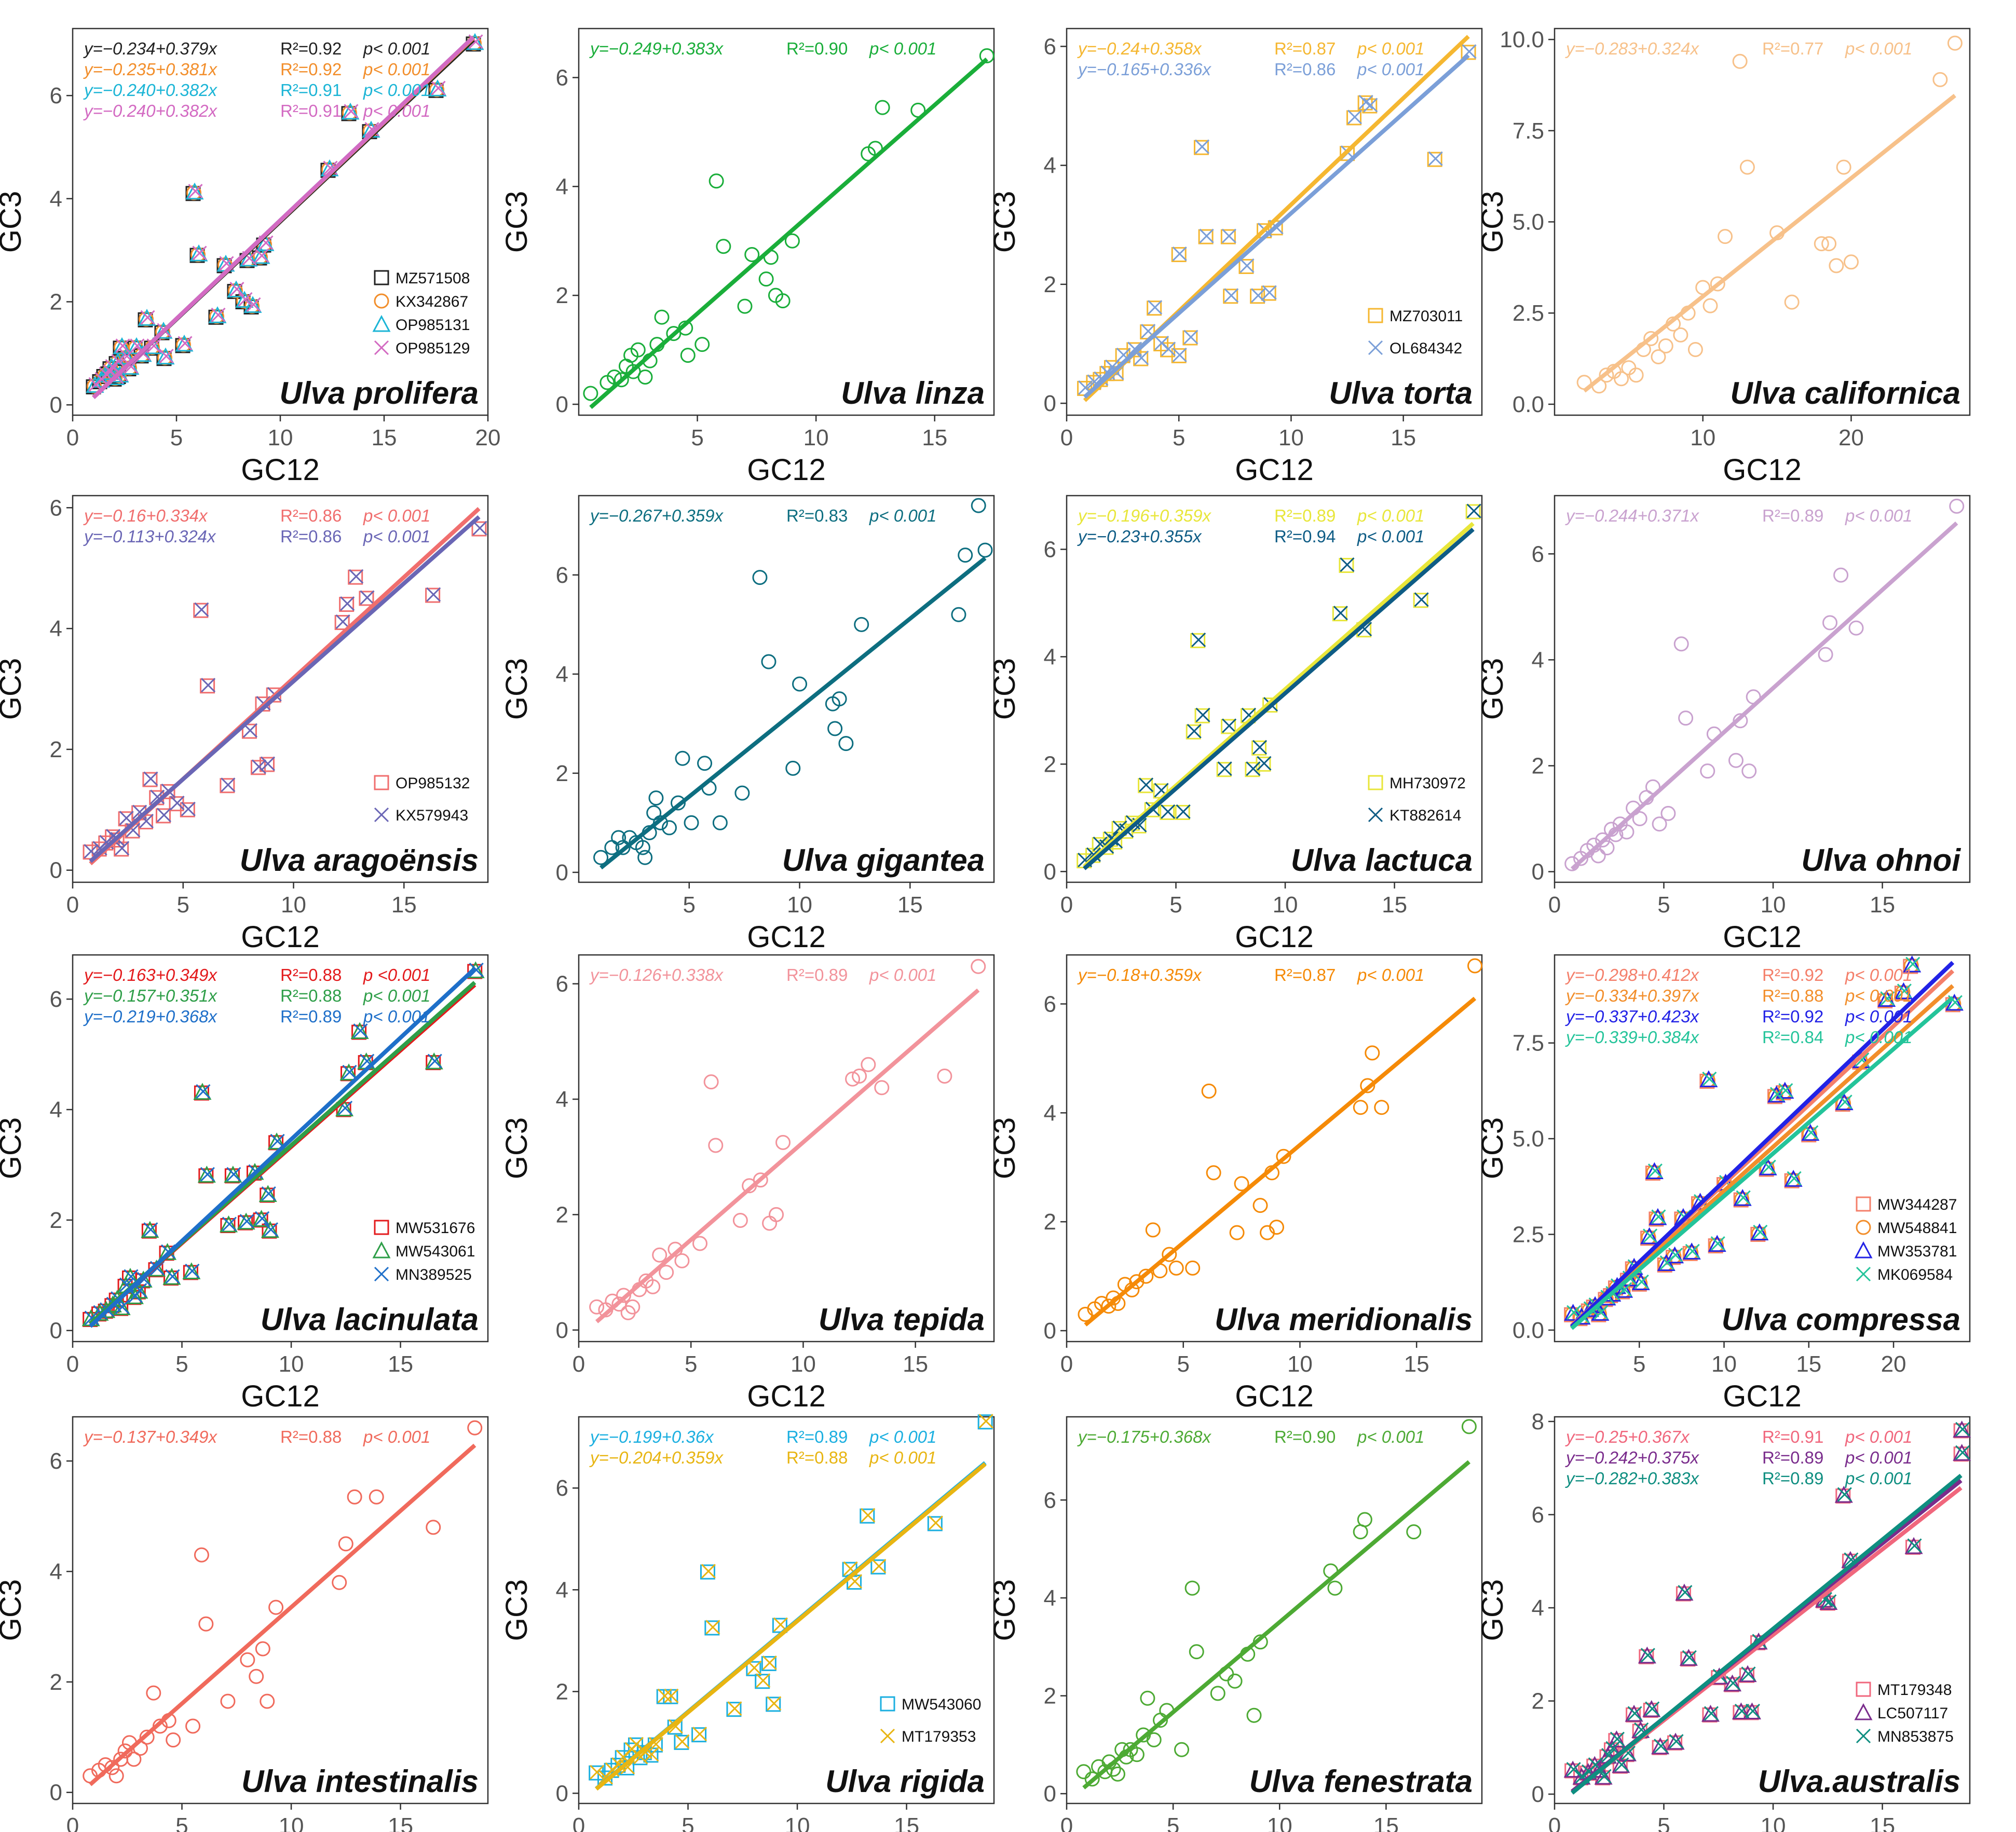 The image size is (2016, 1832). Describe the element at coordinates (56, 1793) in the screenshot. I see `y-tick-label: 0` at that location.